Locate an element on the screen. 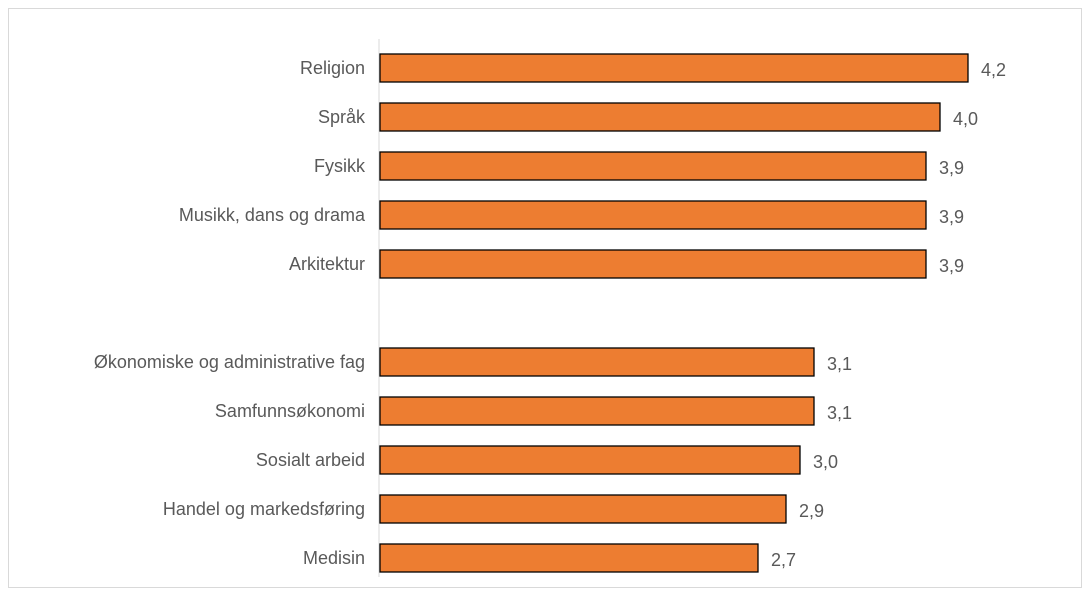 Image resolution: width=1091 pixels, height=597 pixels. category-label: Sosialt arbeid is located at coordinates (310, 460).